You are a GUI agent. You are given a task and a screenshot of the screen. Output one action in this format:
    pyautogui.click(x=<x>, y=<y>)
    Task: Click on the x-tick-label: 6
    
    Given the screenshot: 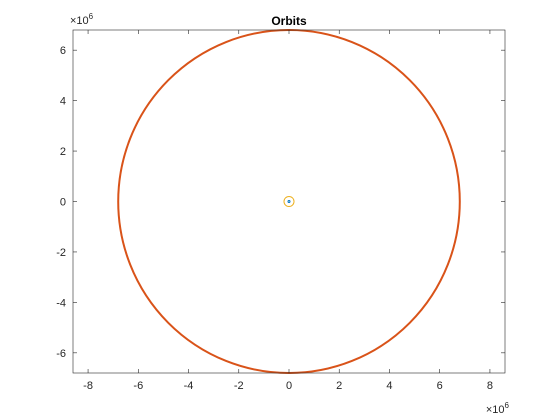 What is the action you would take?
    pyautogui.click(x=440, y=386)
    